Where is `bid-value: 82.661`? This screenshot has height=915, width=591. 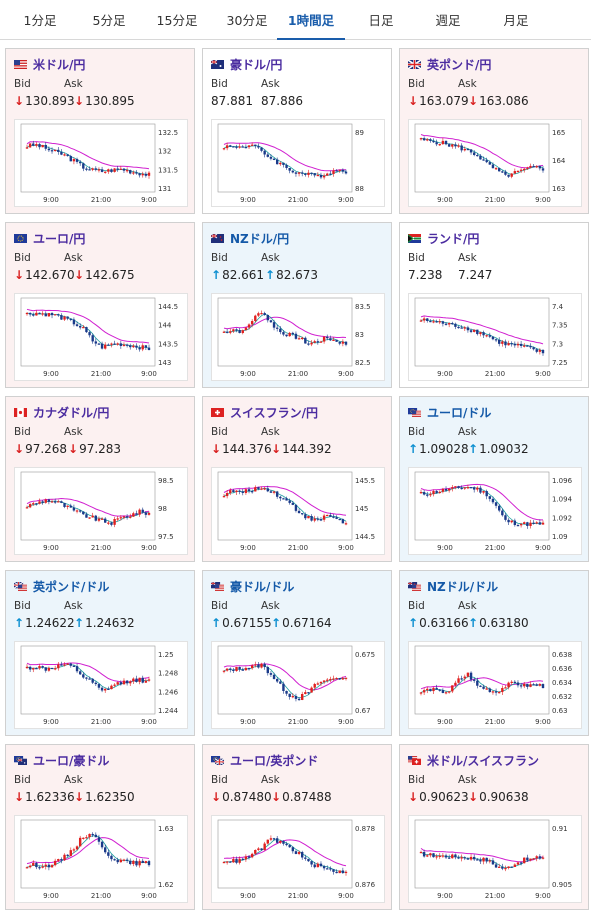
bid-value: 82.661 is located at coordinates (243, 275).